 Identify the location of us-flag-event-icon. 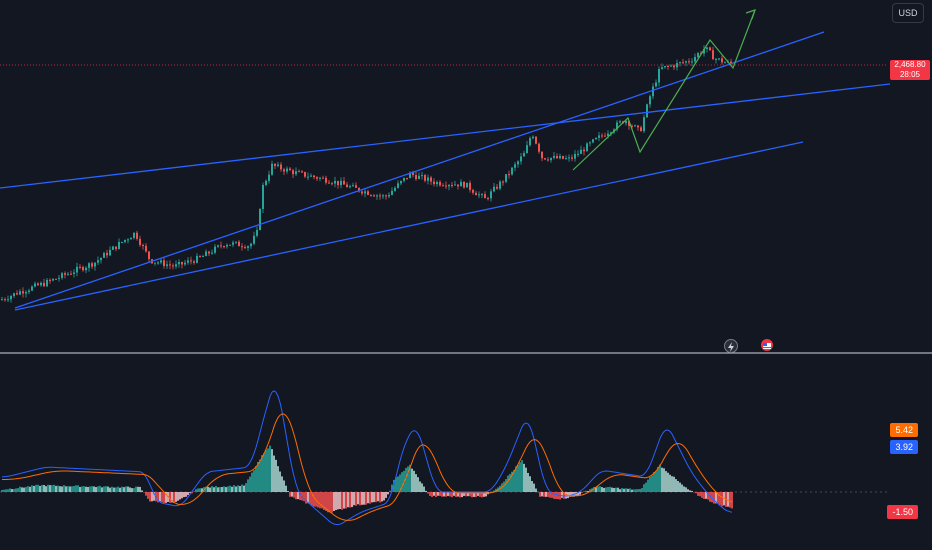
(767, 345).